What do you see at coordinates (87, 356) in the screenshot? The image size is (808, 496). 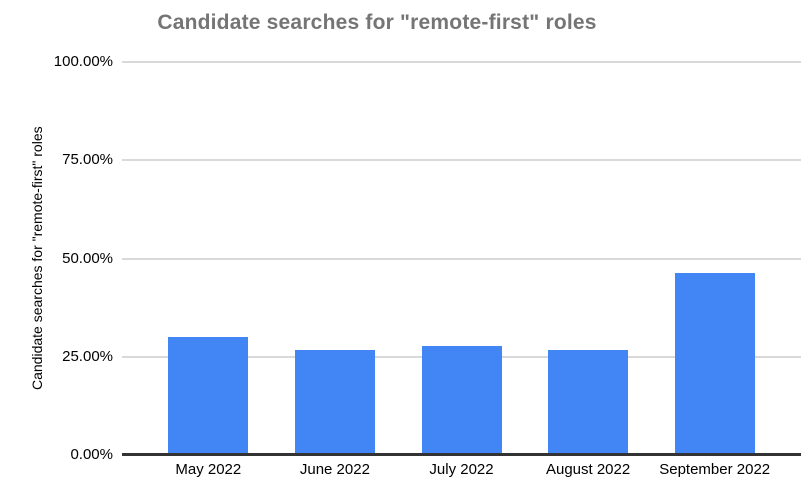 I see `y-tick-label: 25.00%` at bounding box center [87, 356].